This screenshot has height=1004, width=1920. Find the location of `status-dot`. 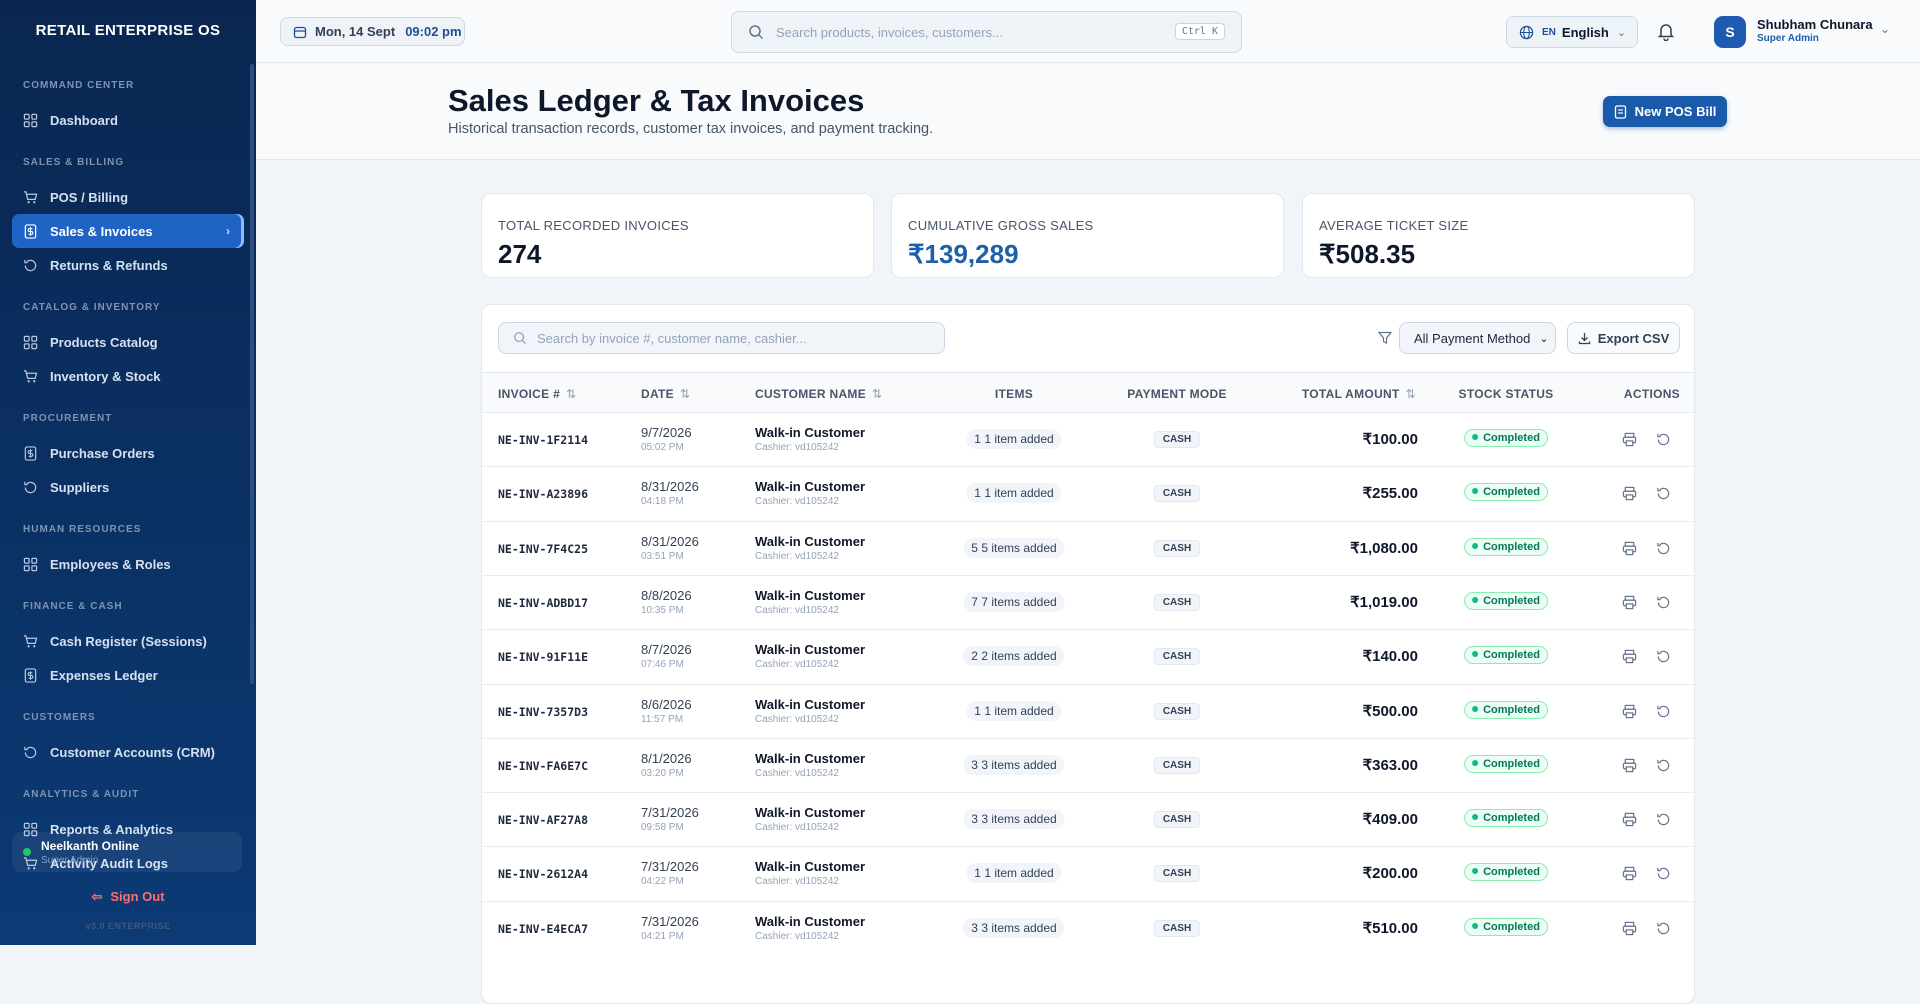

status-dot is located at coordinates (1475, 491).